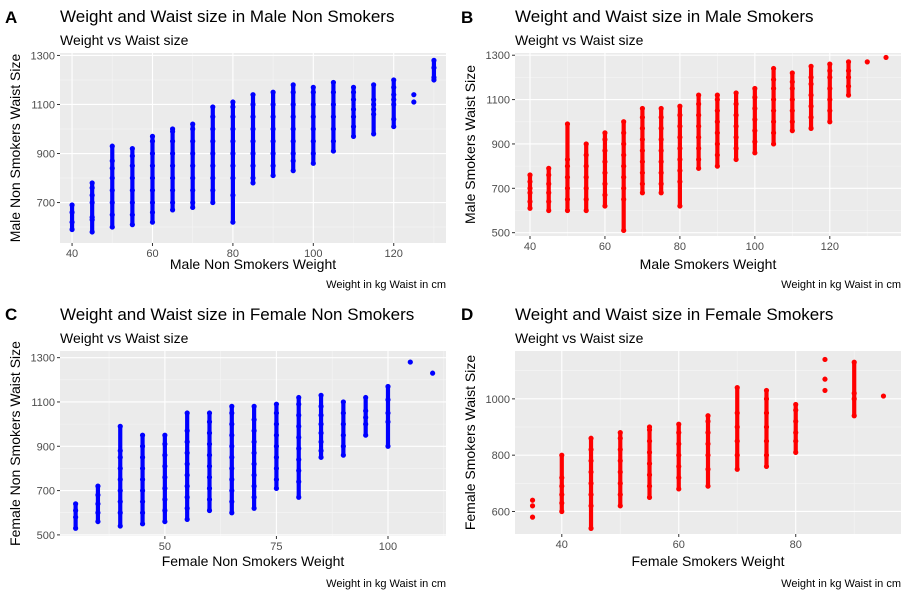 This screenshot has height=597, width=910. I want to click on x-axis-label: Male Non Smokers Weight, so click(253, 264).